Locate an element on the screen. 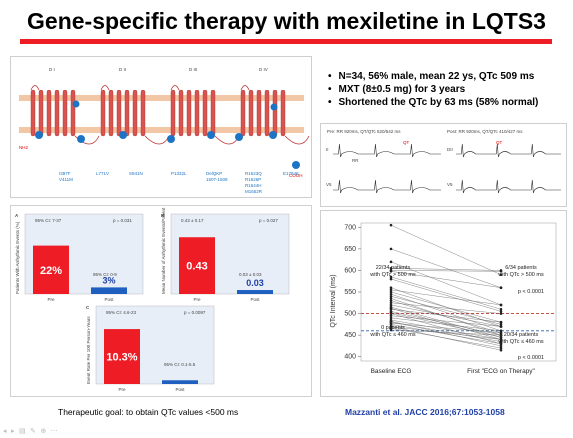 This screenshot has height=438, width=573. panel-letter: C is located at coordinates (88, 307).